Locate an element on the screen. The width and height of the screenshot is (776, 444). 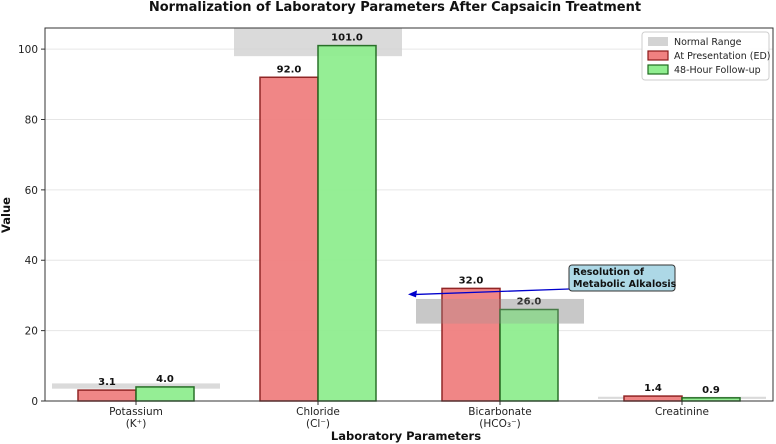
x-tick-label: Chloride is located at coordinates (318, 412).